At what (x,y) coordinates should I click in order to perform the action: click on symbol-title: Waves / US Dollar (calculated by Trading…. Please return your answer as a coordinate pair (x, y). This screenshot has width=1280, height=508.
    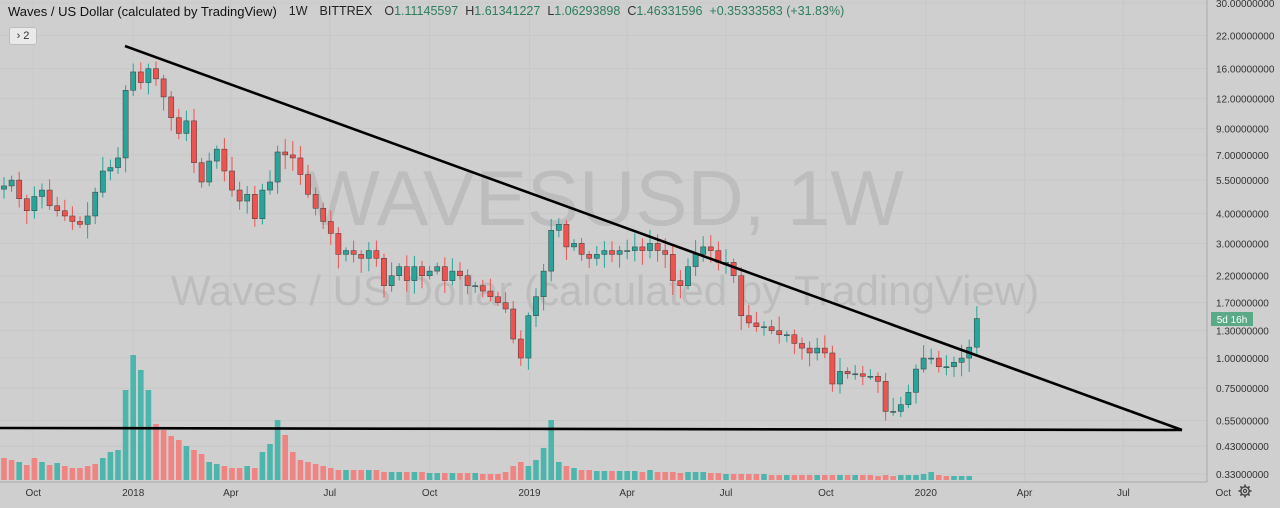
    Looking at the image, I should click on (142, 11).